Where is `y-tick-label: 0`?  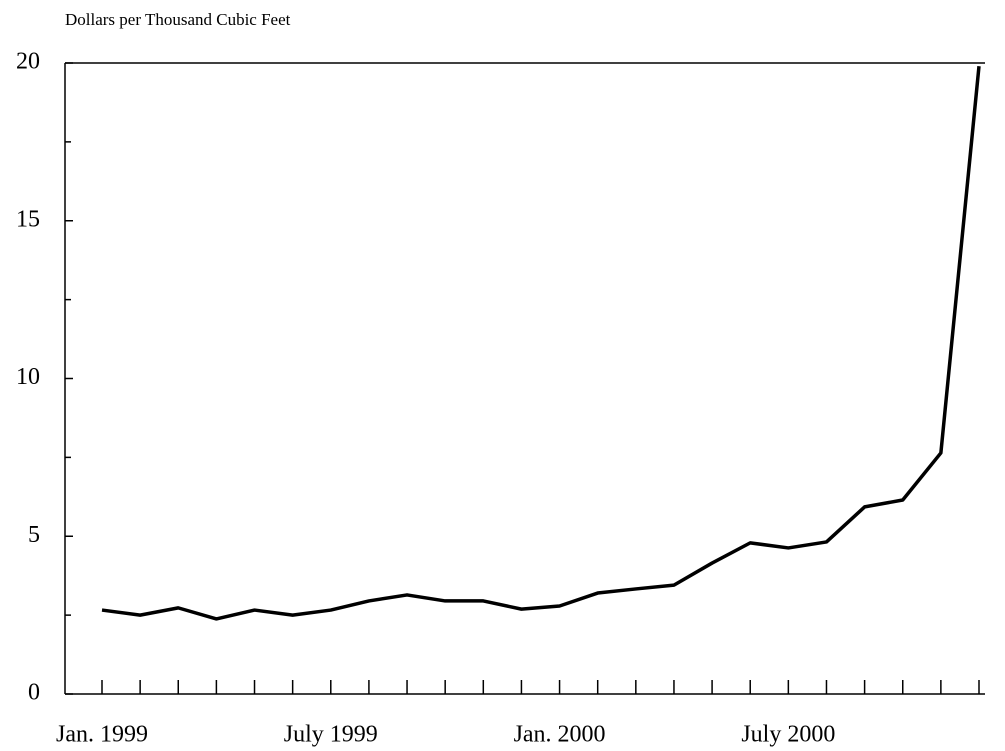 y-tick-label: 0 is located at coordinates (34, 693).